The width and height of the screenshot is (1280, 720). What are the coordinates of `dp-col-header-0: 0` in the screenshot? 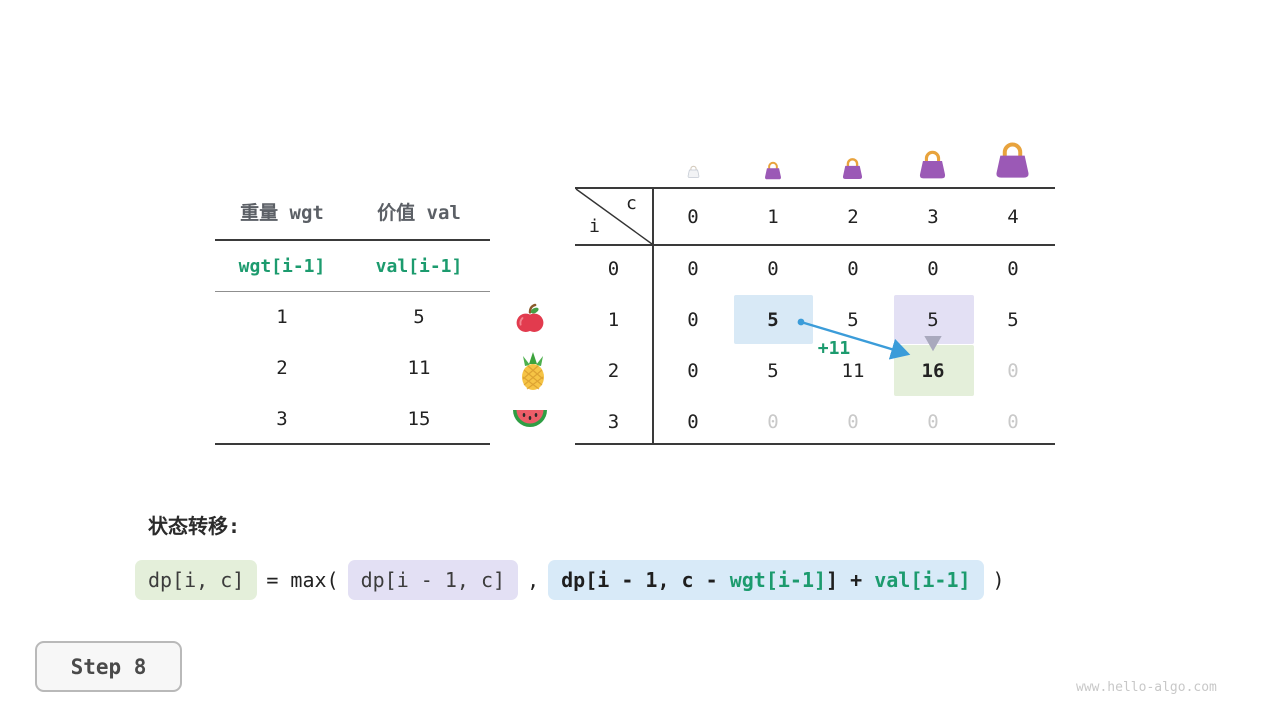 It's located at (693, 217).